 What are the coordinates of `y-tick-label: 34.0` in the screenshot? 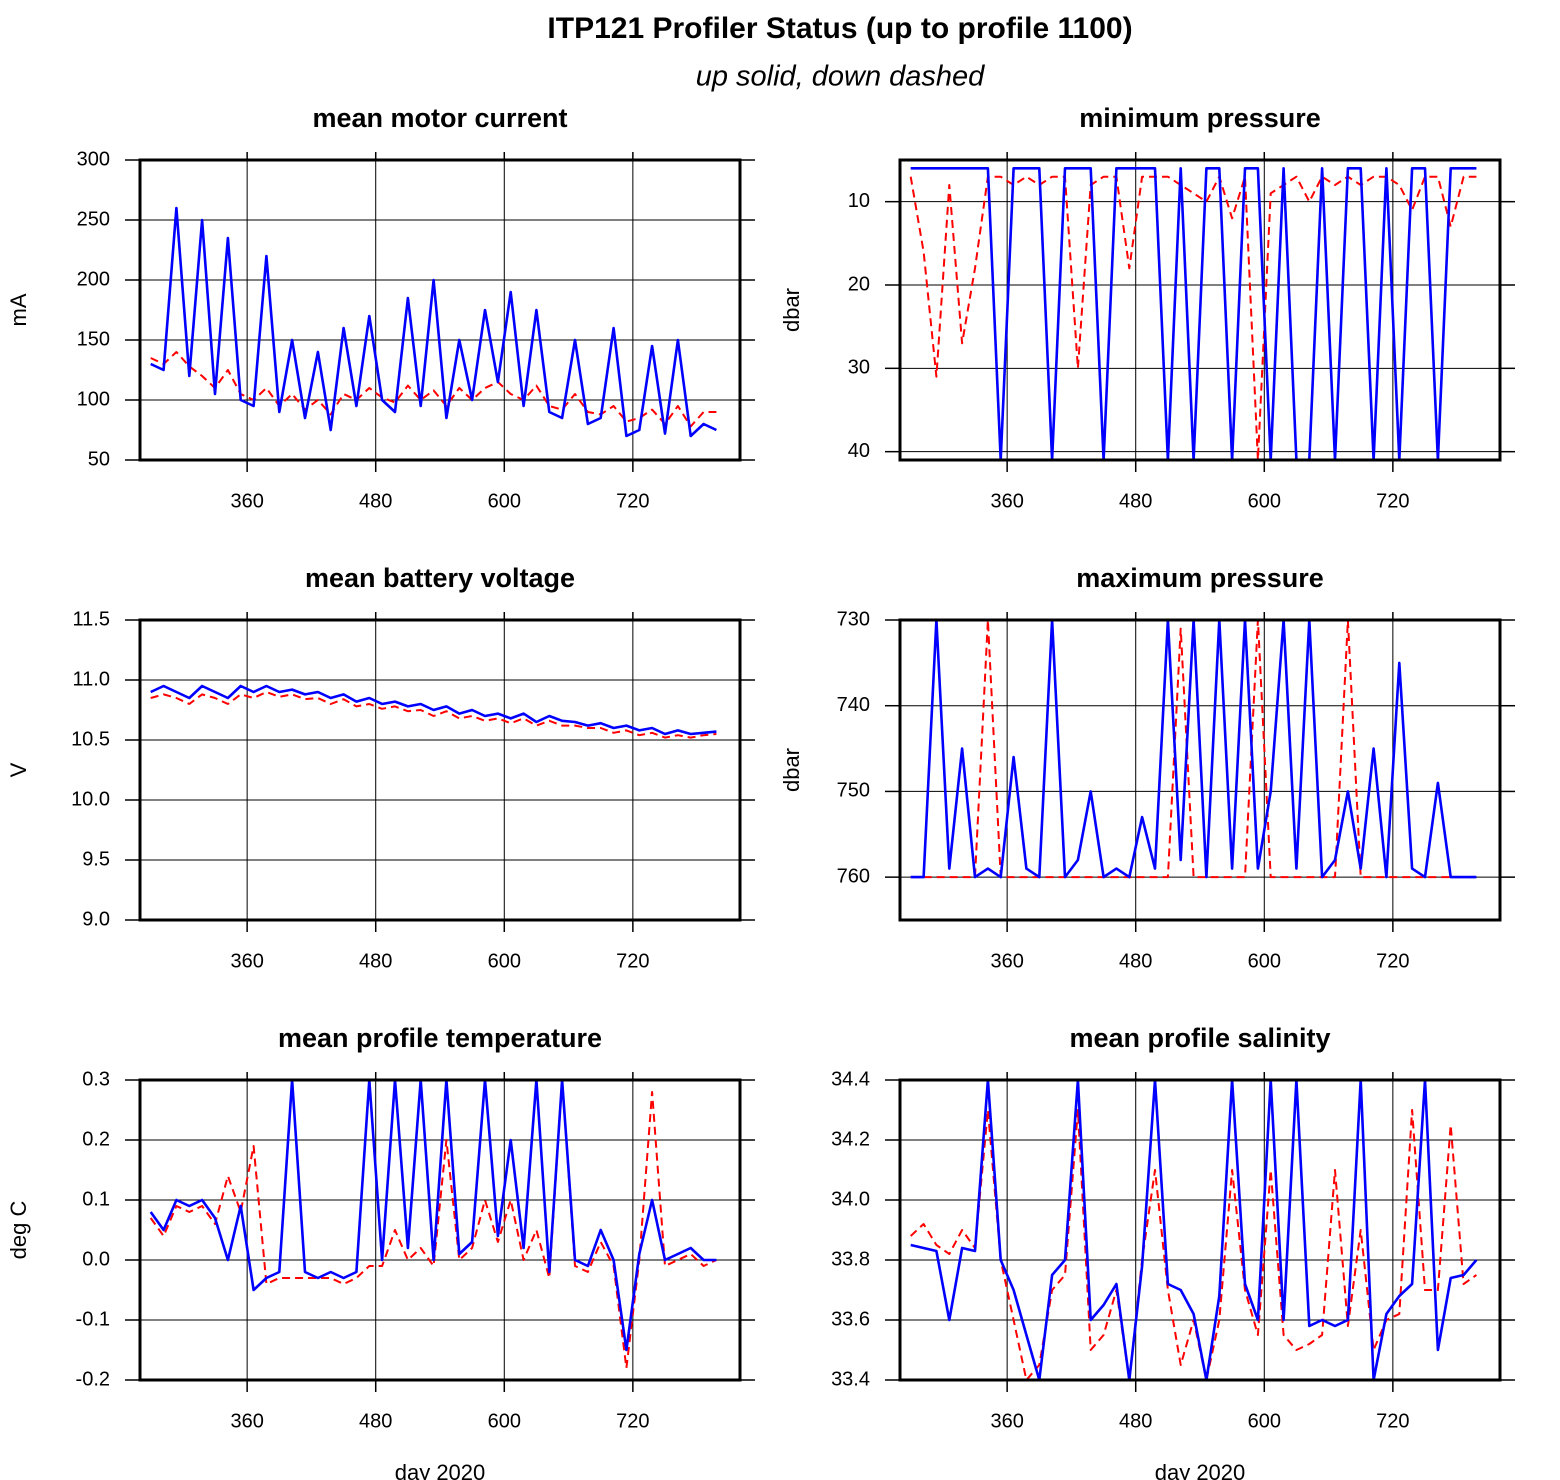 It's located at (850, 1199).